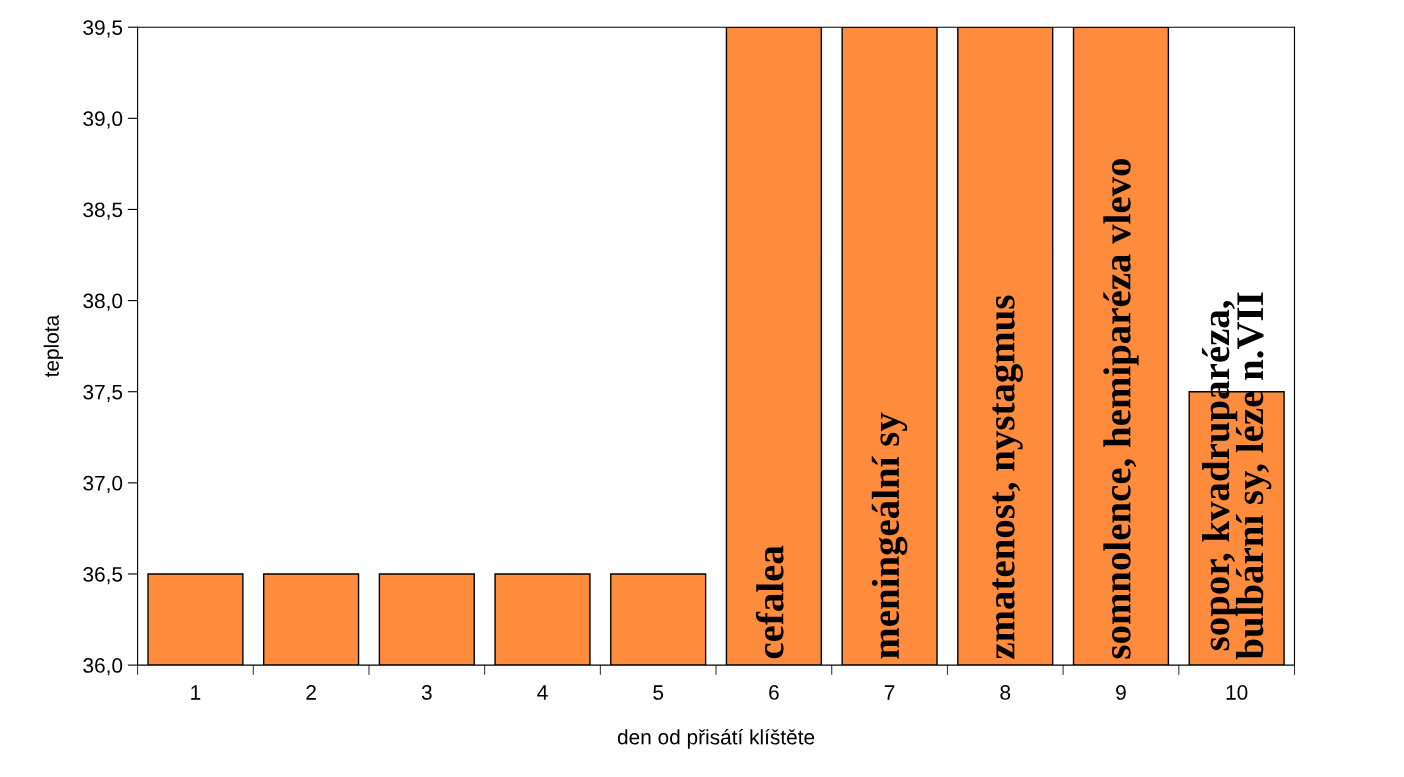 The height and width of the screenshot is (777, 1404). What do you see at coordinates (658, 692) in the screenshot?
I see `x-tick-label: 5` at bounding box center [658, 692].